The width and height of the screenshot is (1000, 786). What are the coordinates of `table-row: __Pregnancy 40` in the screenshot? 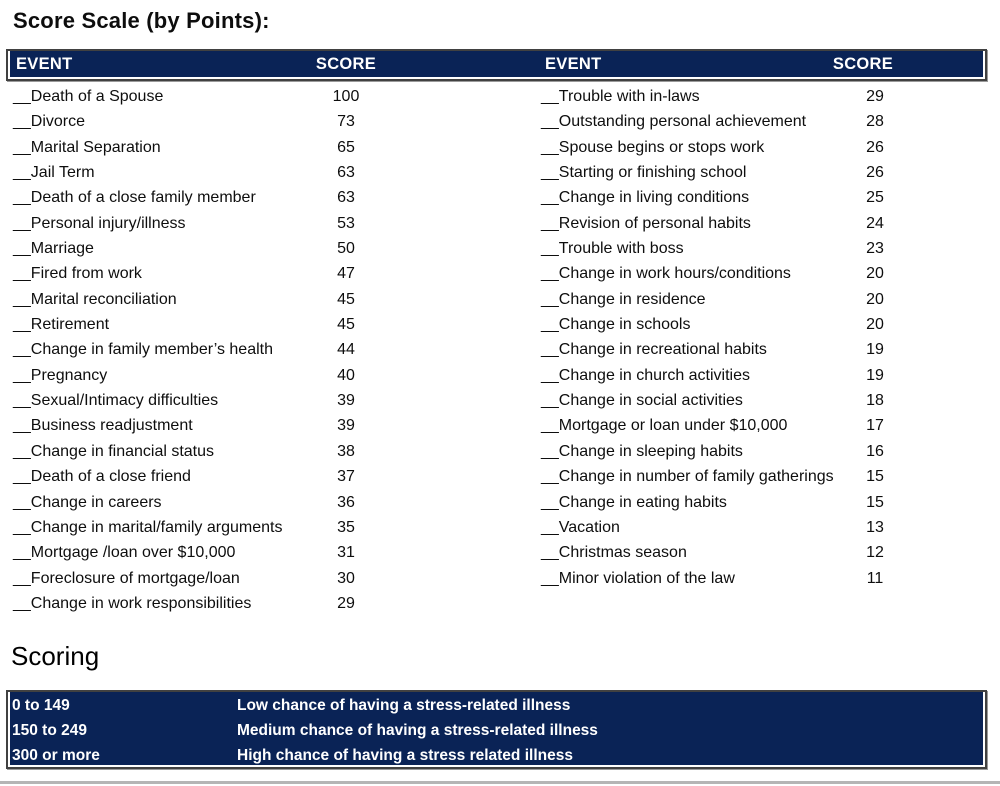 It's located at (265, 375).